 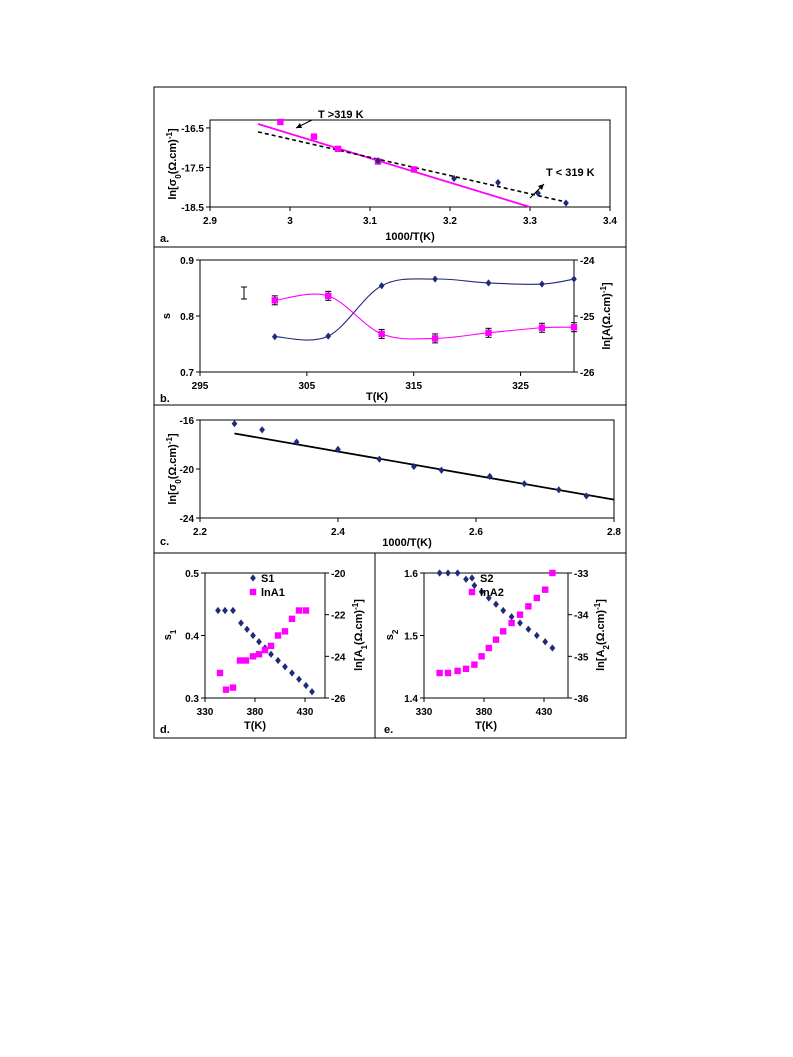 I want to click on x-tick-label: 3.1, so click(x=370, y=221).